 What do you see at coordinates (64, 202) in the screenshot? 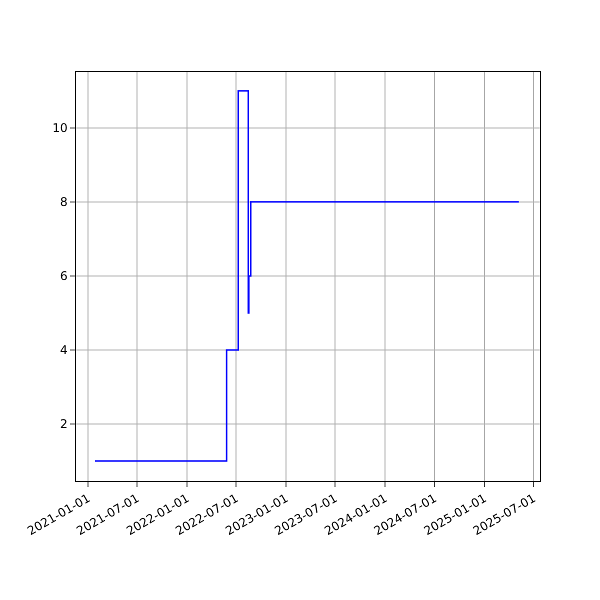
I see `y-tick-label: 8` at bounding box center [64, 202].